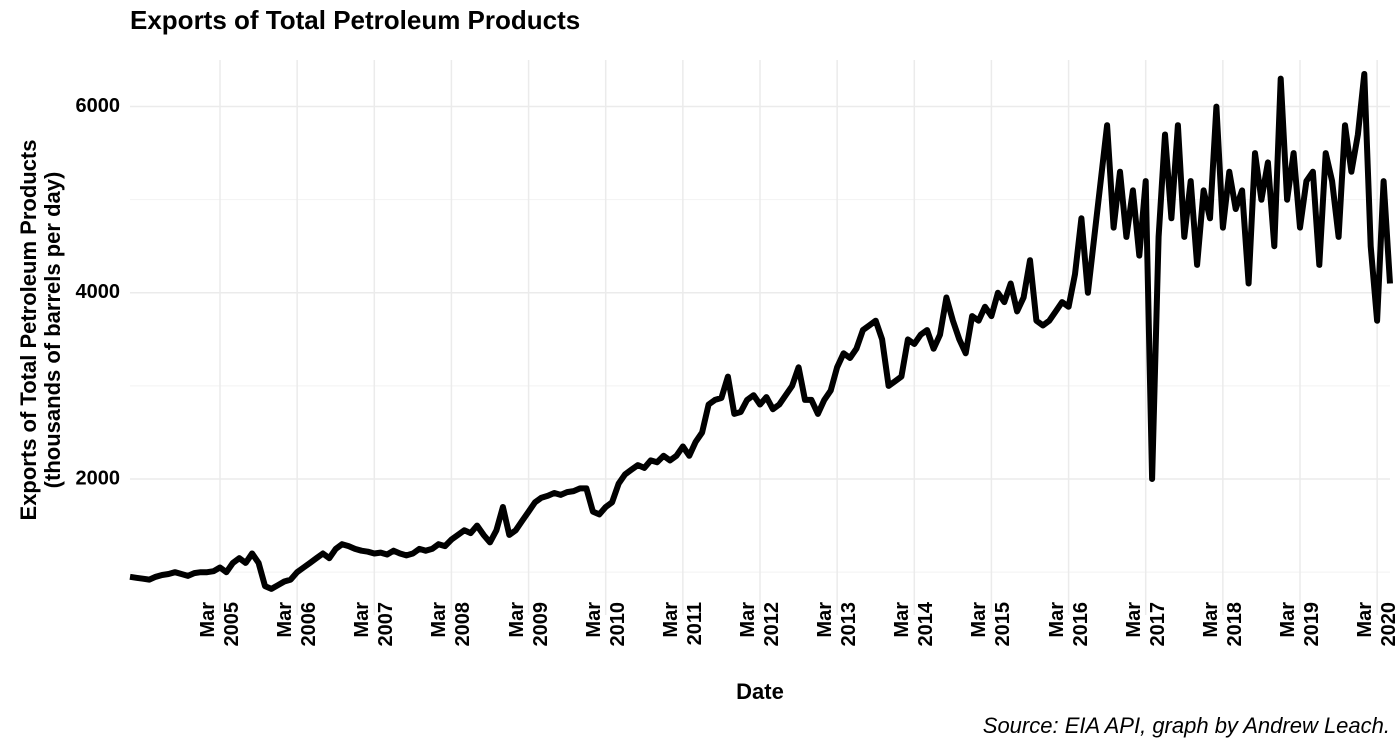 The height and width of the screenshot is (750, 1400). I want to click on y-tick-label: 2000, so click(98, 478).